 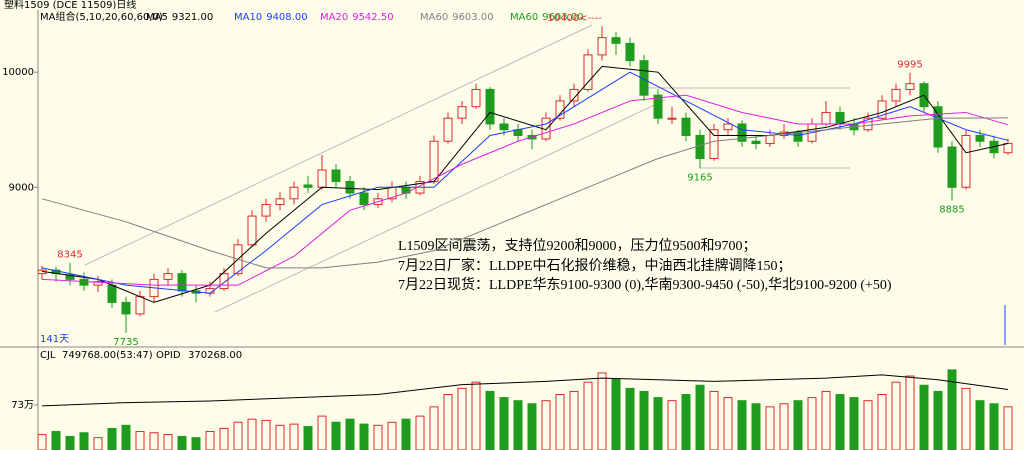 I want to click on price-annotation: 9995, so click(x=909, y=65).